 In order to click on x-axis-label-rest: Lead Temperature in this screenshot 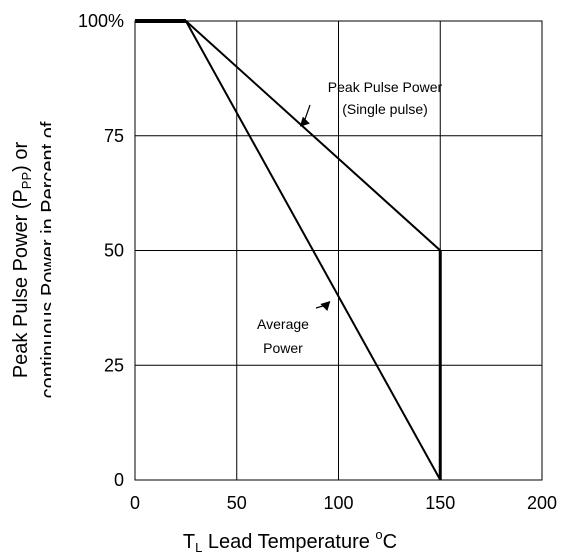, I will do `click(288, 542)`.